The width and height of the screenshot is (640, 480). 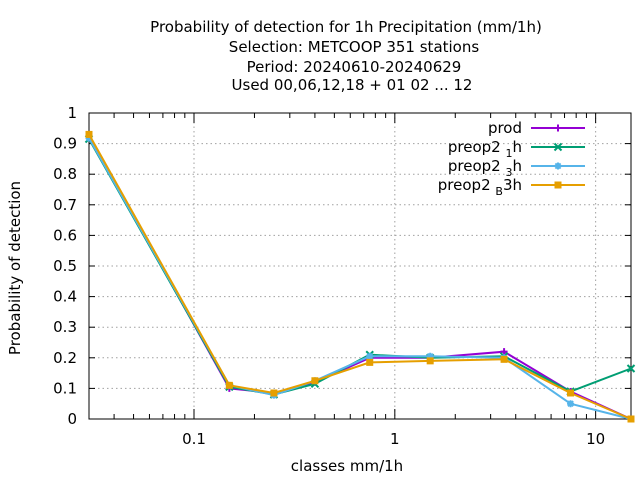 I want to click on title-line-3: Period: 20240610-20240629, so click(x=354, y=67).